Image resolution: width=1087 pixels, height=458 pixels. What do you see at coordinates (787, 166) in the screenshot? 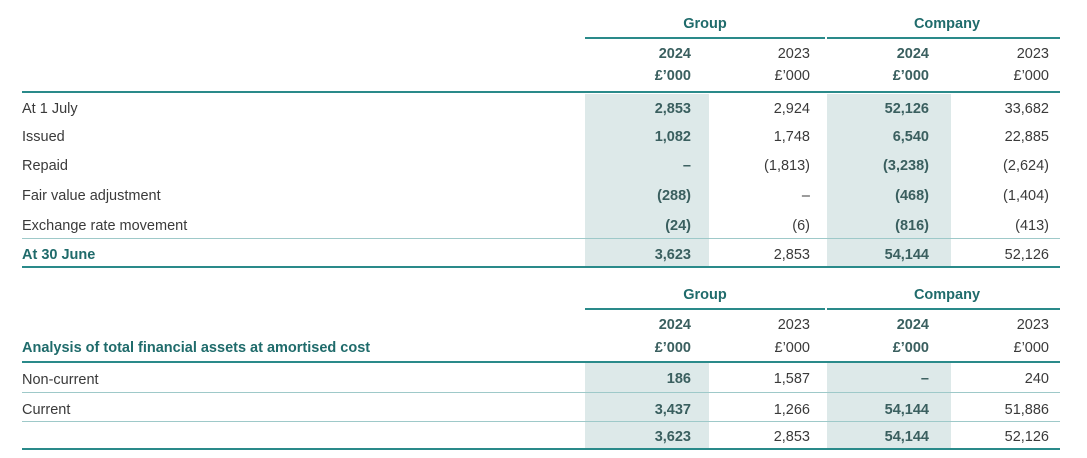
I see `cell: (1,813)` at bounding box center [787, 166].